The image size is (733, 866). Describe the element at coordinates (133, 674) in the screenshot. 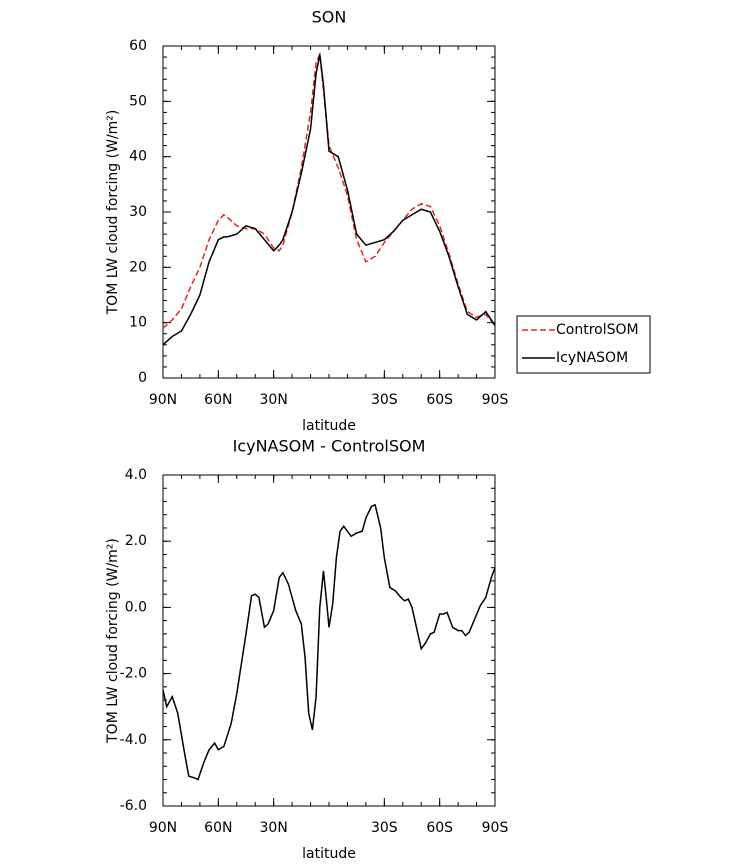

I see `y-tick-label: -2.0` at that location.